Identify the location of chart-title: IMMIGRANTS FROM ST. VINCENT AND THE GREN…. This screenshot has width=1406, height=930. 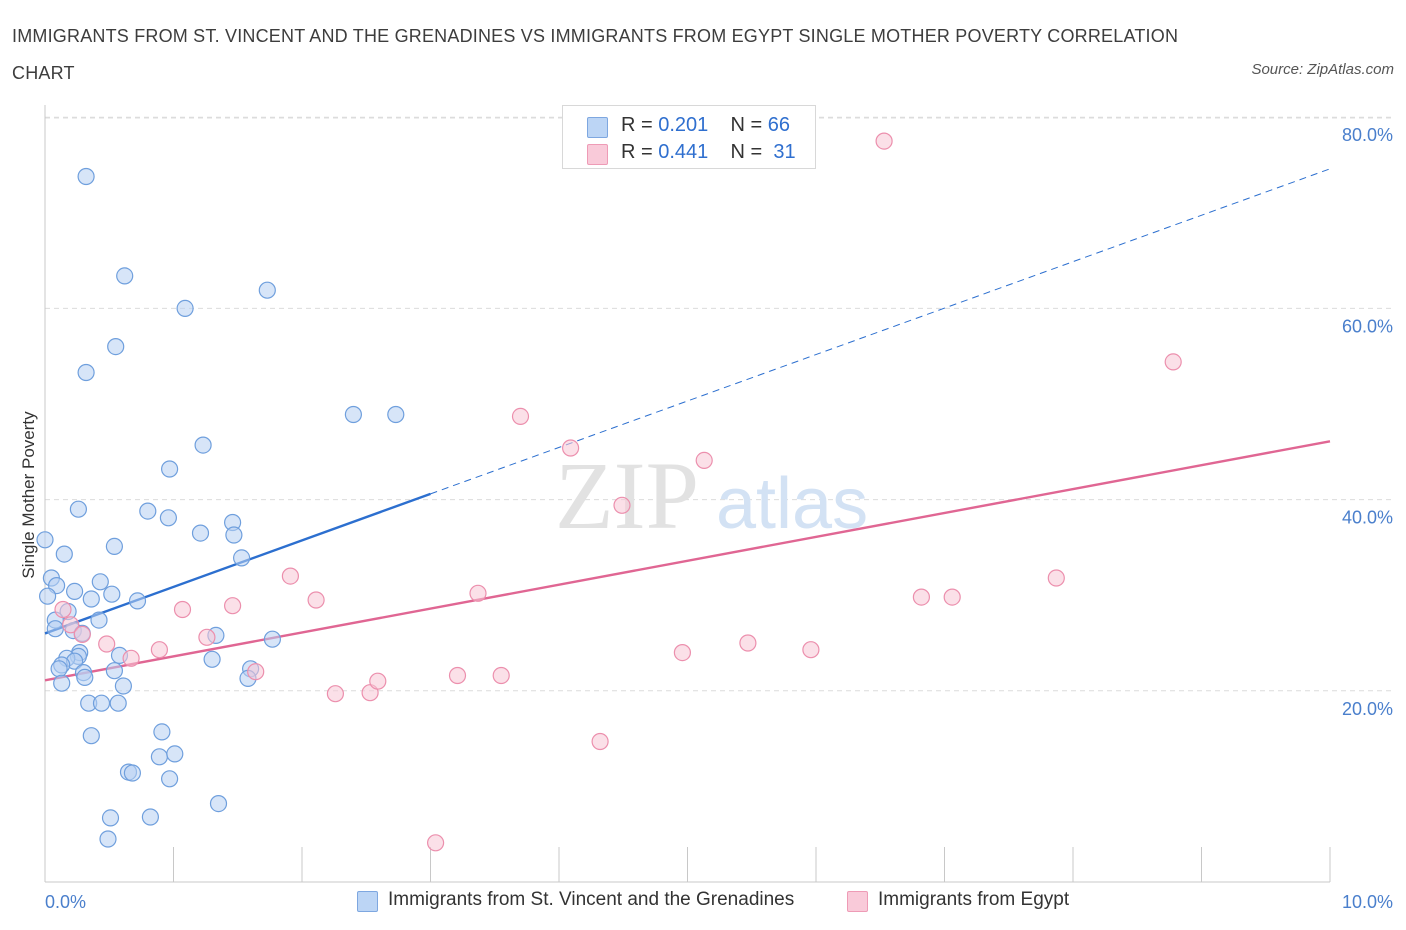
(595, 54).